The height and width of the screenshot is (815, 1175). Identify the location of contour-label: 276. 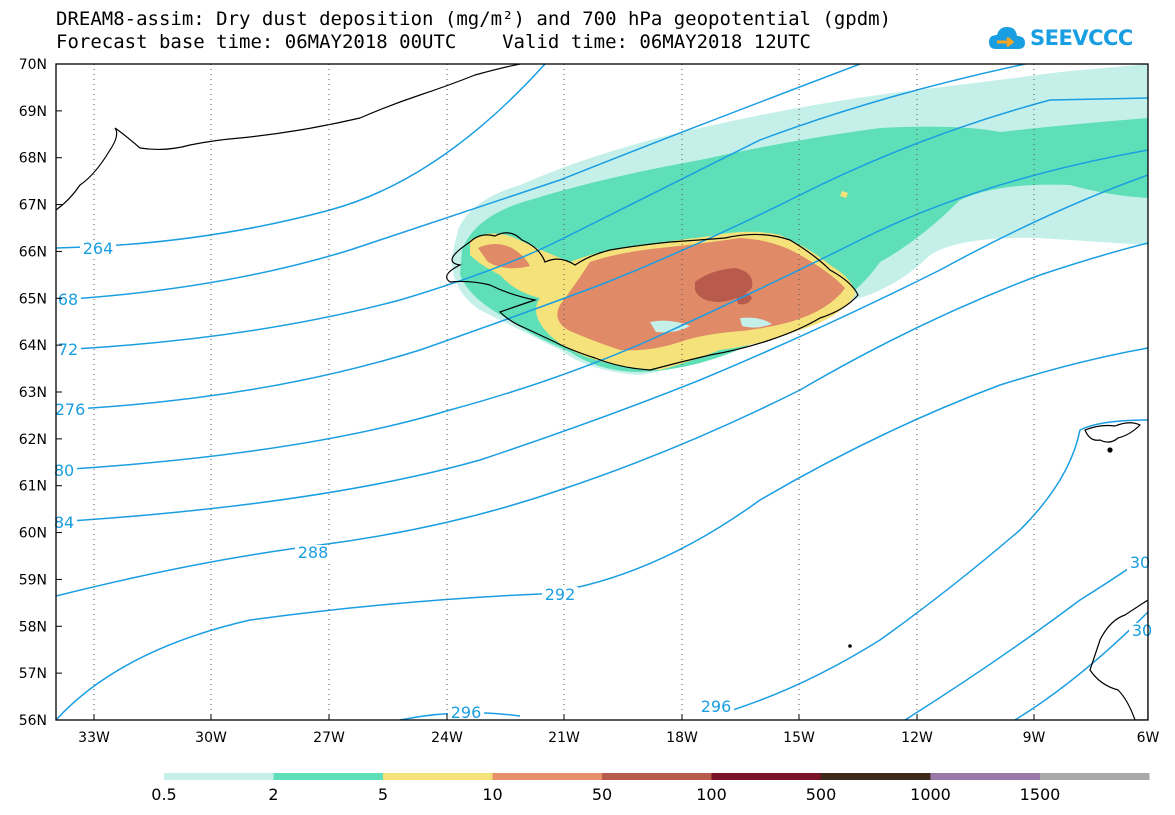
(70, 409).